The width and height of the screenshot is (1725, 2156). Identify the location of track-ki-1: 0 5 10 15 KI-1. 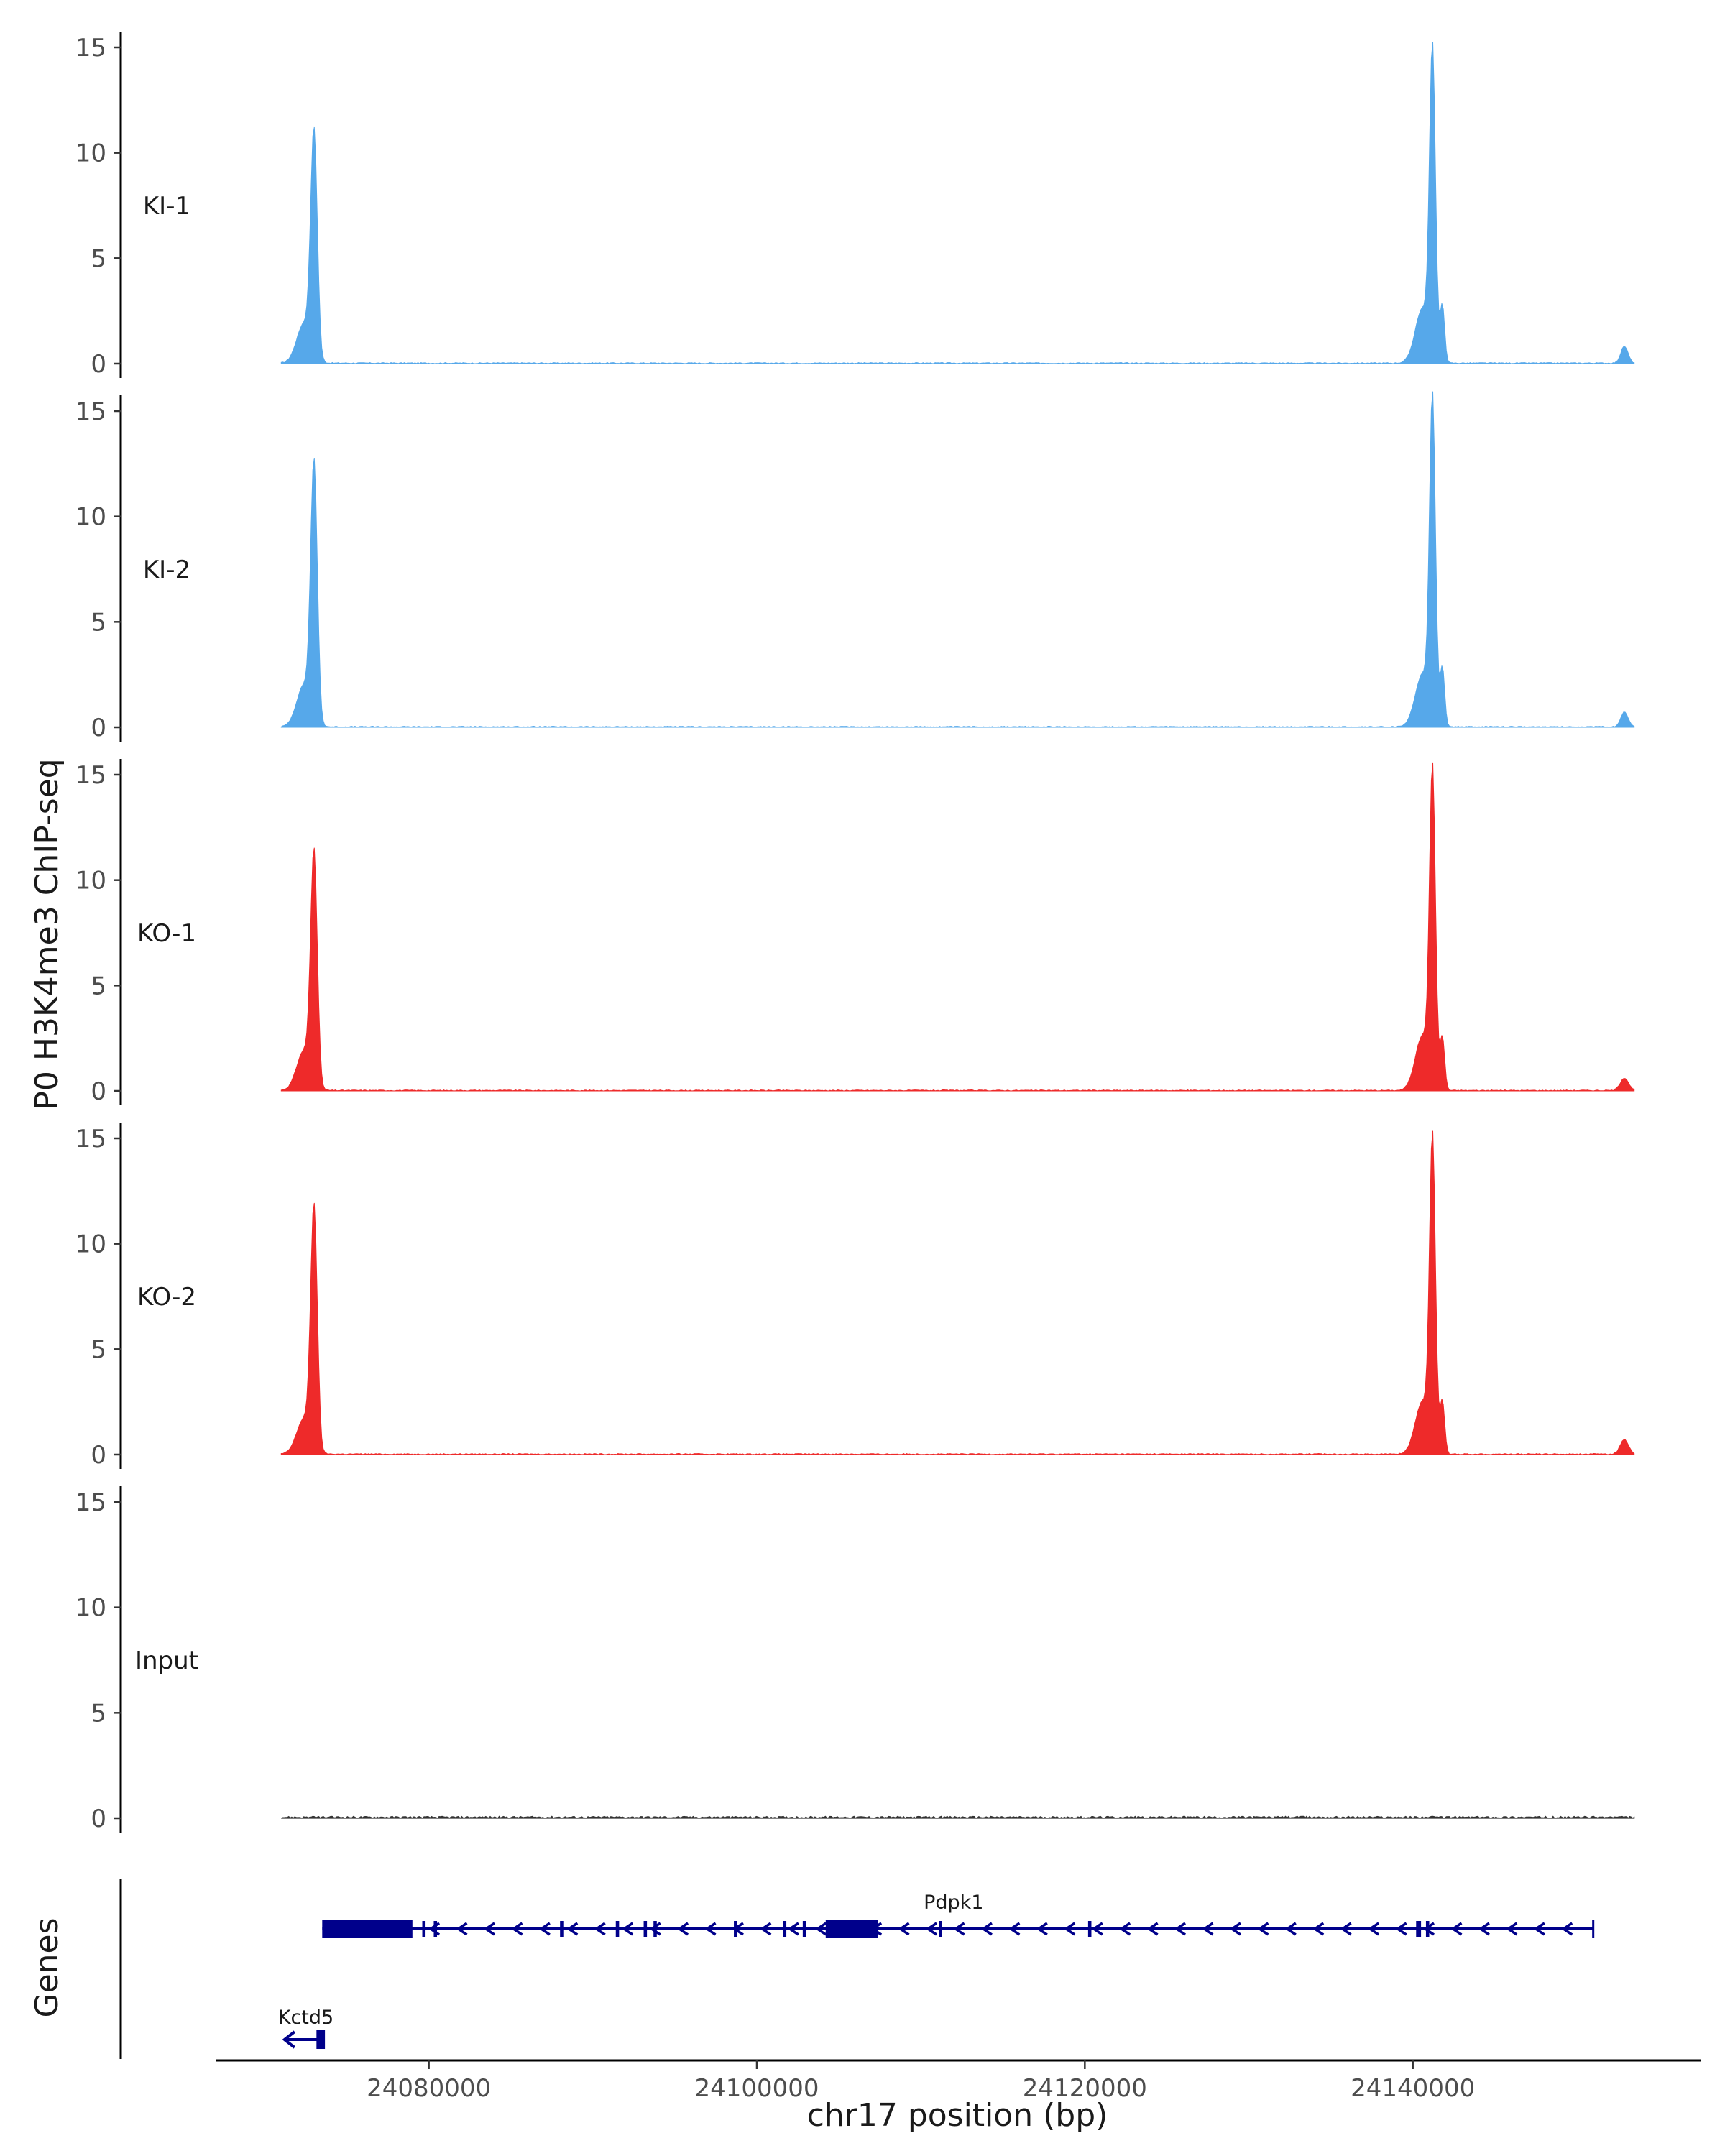
(855, 205).